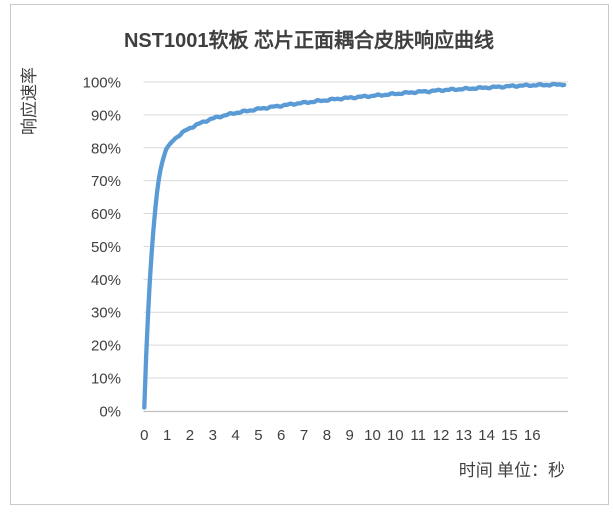  What do you see at coordinates (258, 435) in the screenshot?
I see `x-tick-label: 5` at bounding box center [258, 435].